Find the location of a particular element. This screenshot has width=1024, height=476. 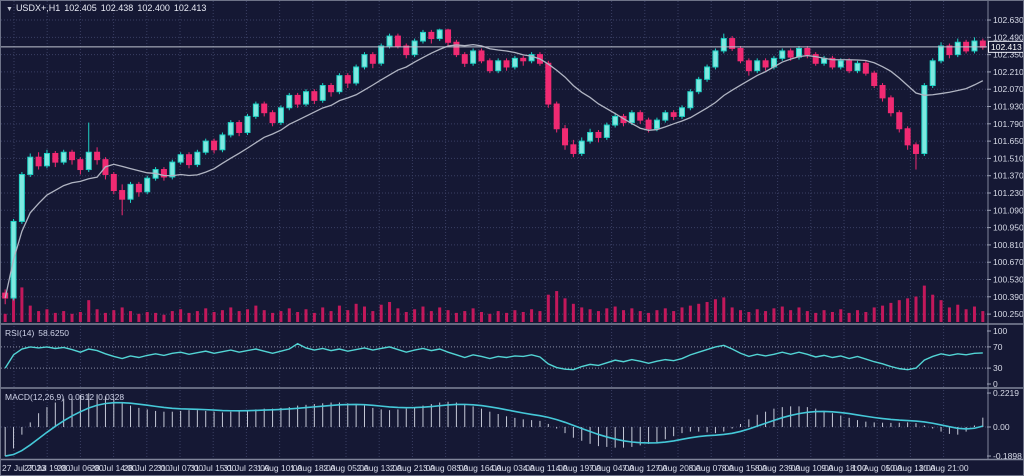

macd-axis-label: 0.00 is located at coordinates (1001, 427).